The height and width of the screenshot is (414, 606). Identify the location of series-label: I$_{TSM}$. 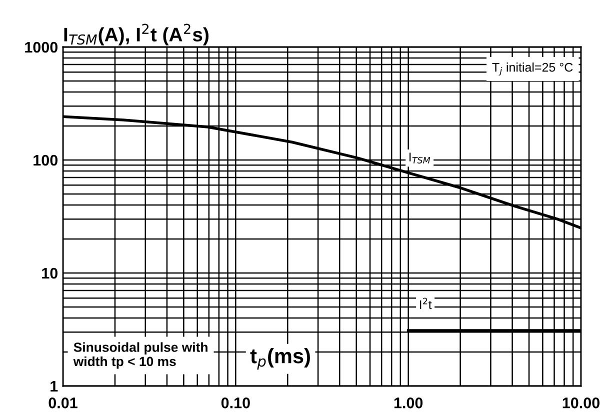
(419, 158).